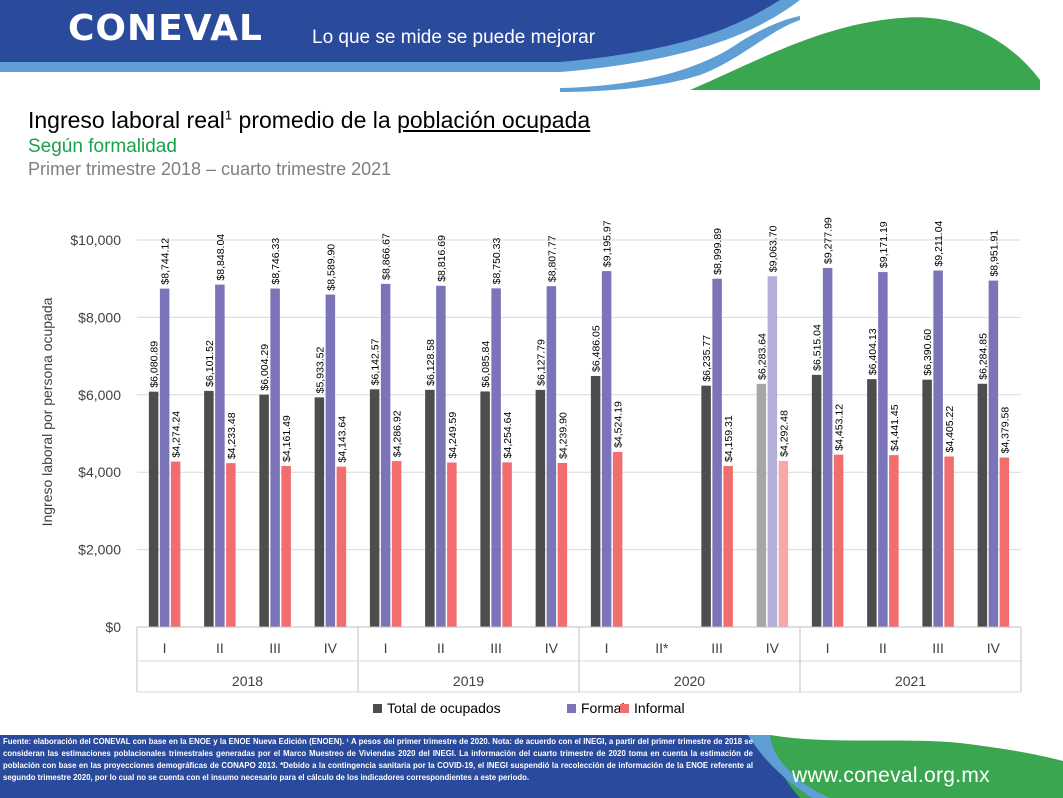 The width and height of the screenshot is (1063, 798). What do you see at coordinates (315, 120) in the screenshot?
I see `title-middle: promedio de la` at bounding box center [315, 120].